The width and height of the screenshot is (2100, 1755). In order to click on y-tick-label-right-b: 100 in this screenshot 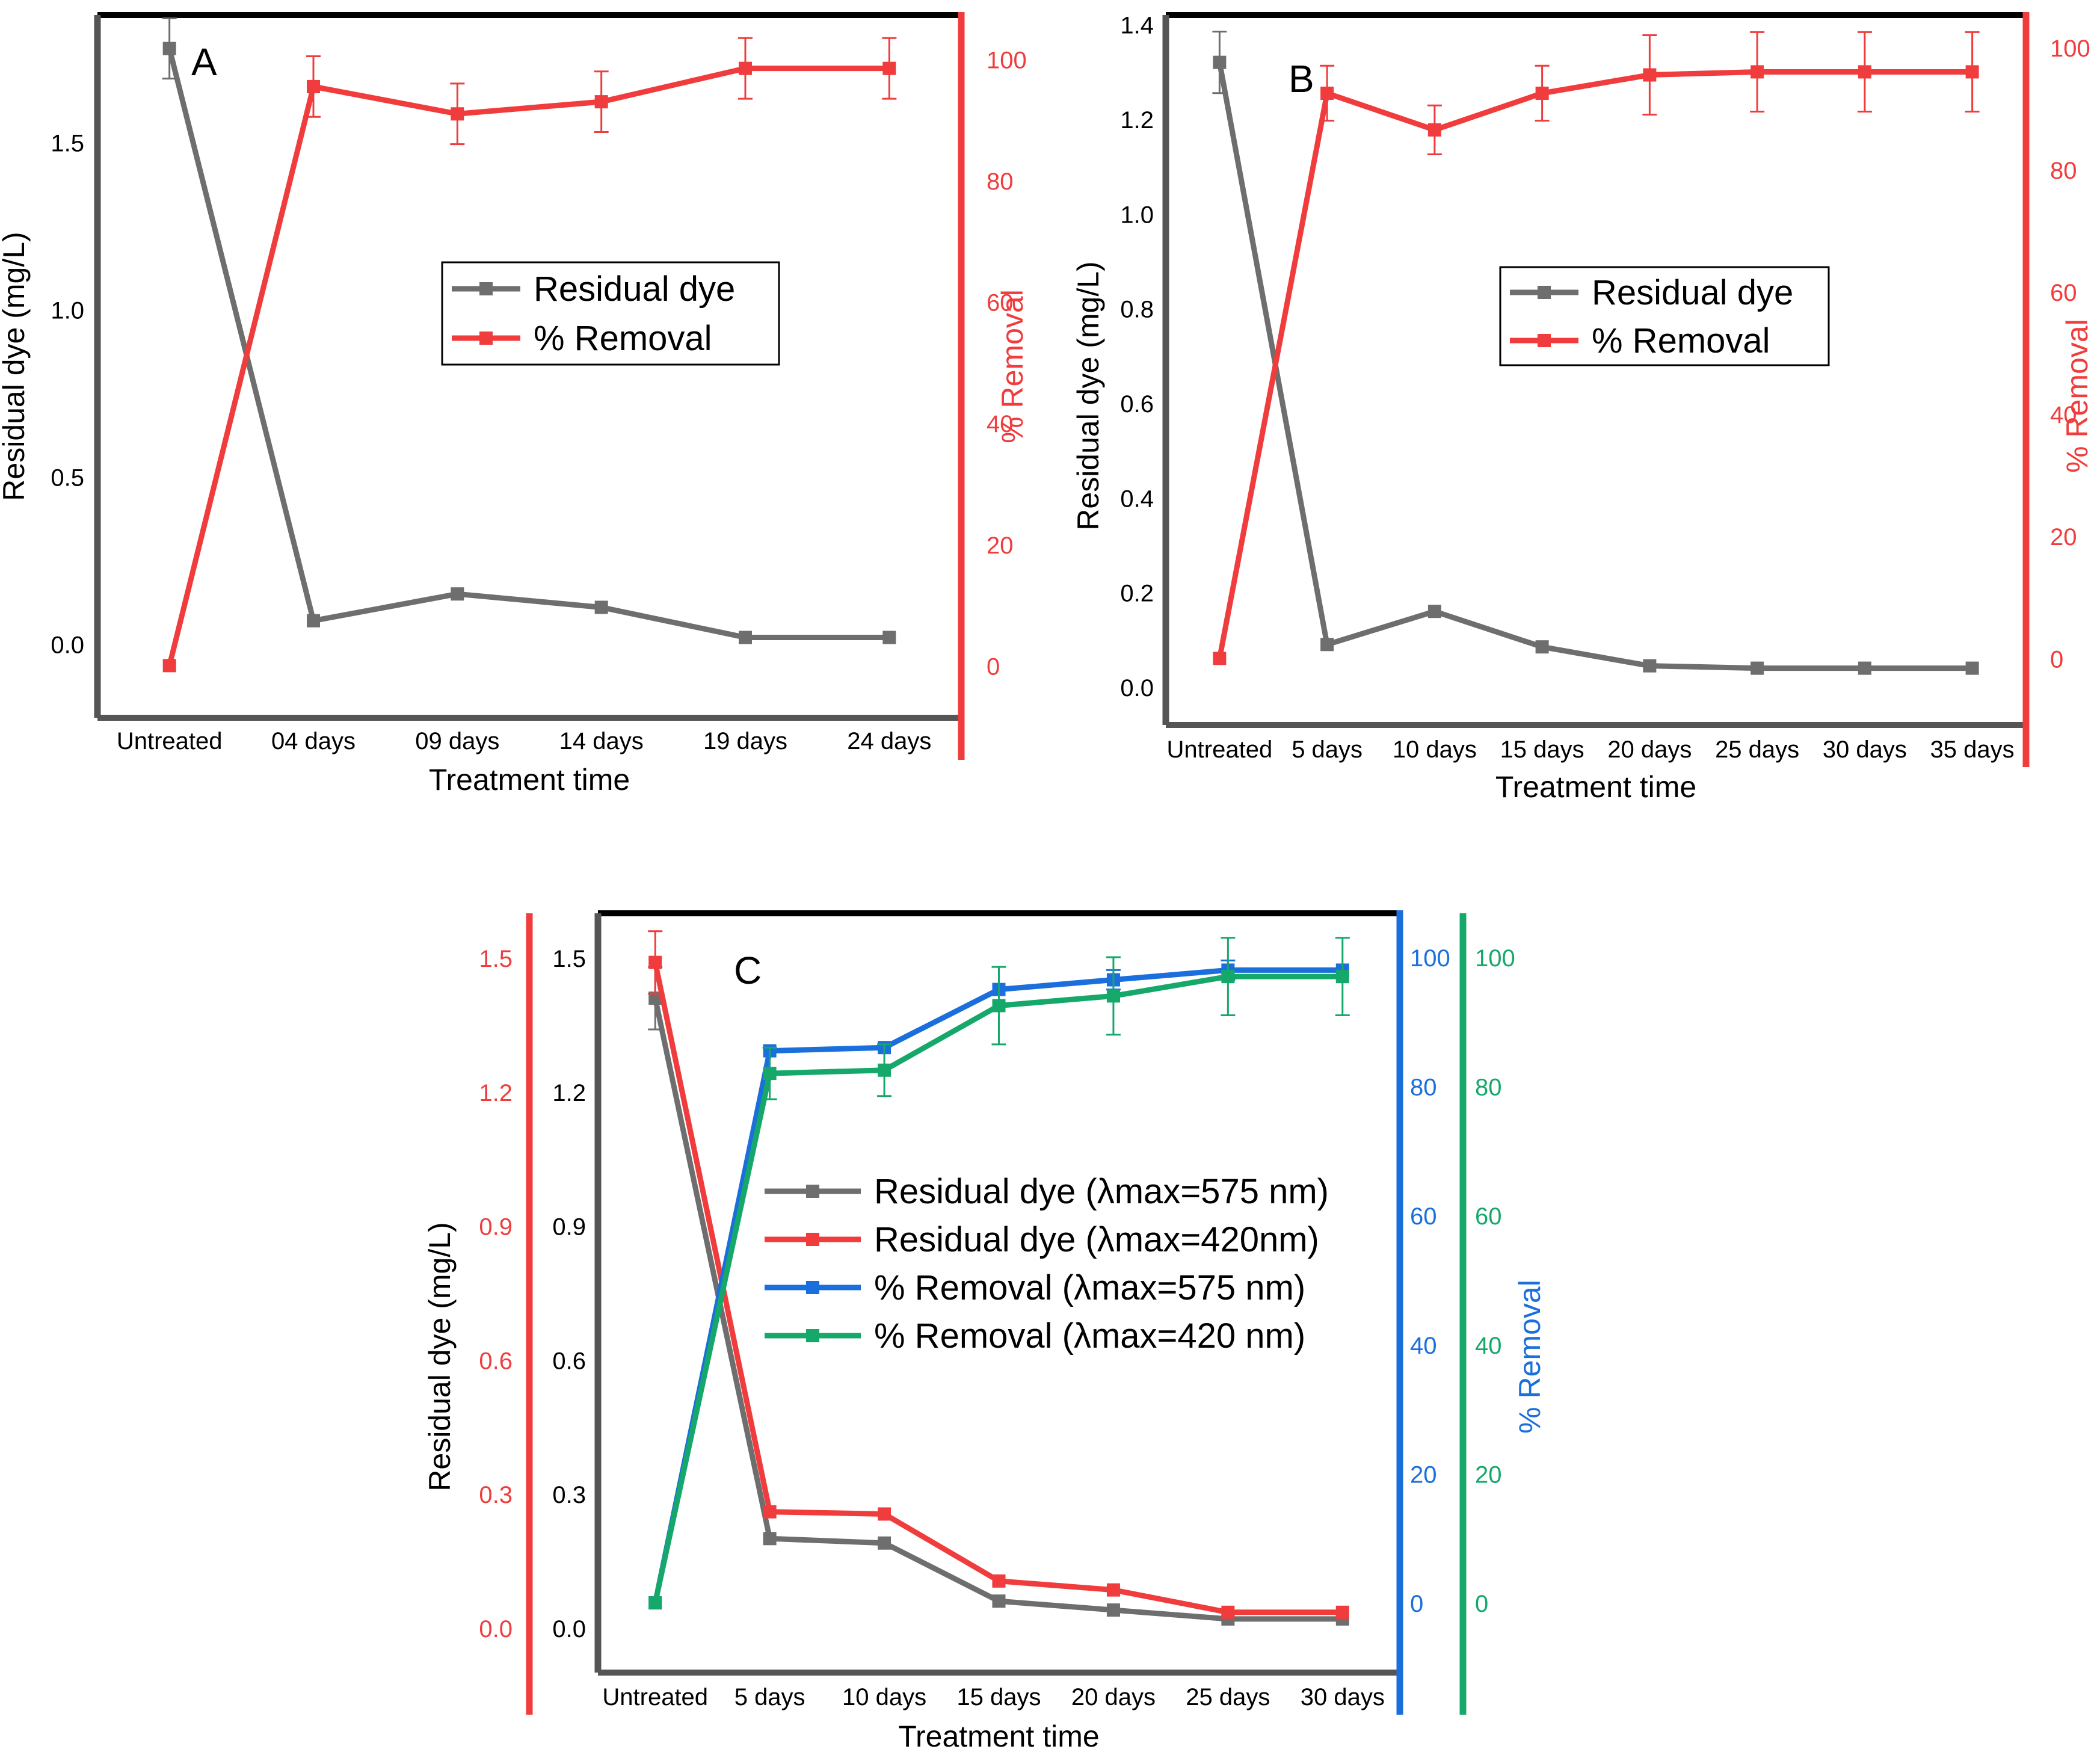, I will do `click(2070, 48)`.